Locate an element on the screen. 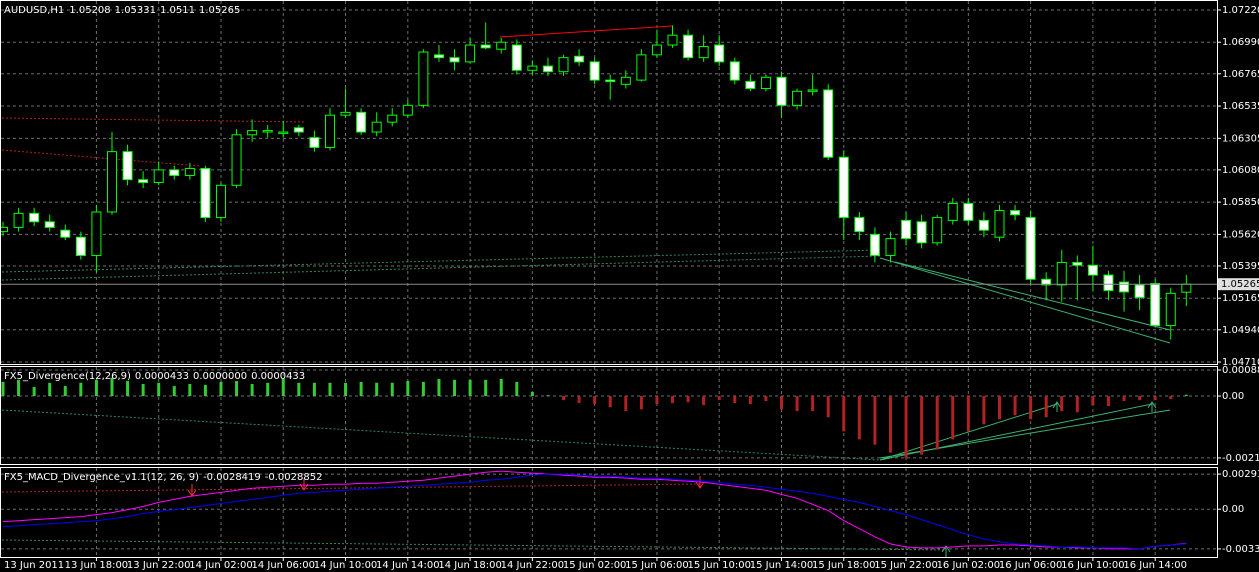  x-tick-label: 15 Jun 14:00 is located at coordinates (782, 565).